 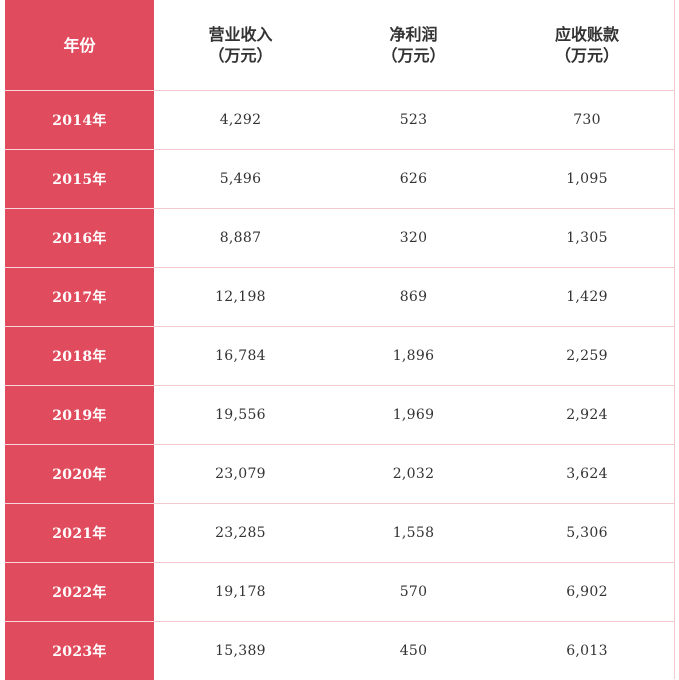 What do you see at coordinates (413, 651) in the screenshot?
I see `cell-net-profit: 450` at bounding box center [413, 651].